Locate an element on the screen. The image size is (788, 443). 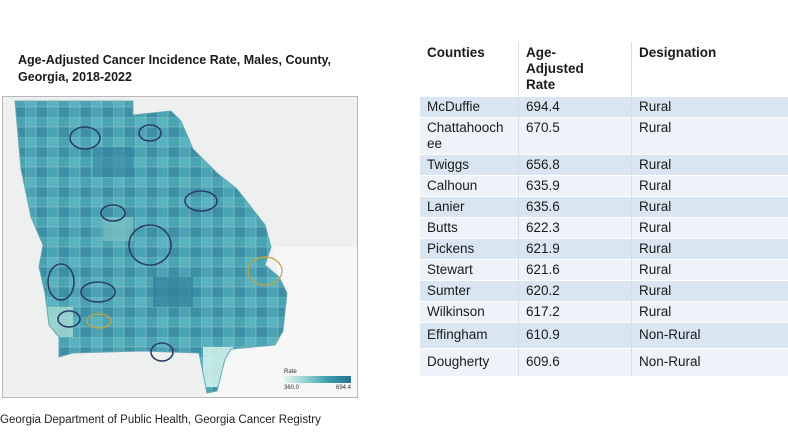
rate-cell: 610.9 is located at coordinates (575, 335).